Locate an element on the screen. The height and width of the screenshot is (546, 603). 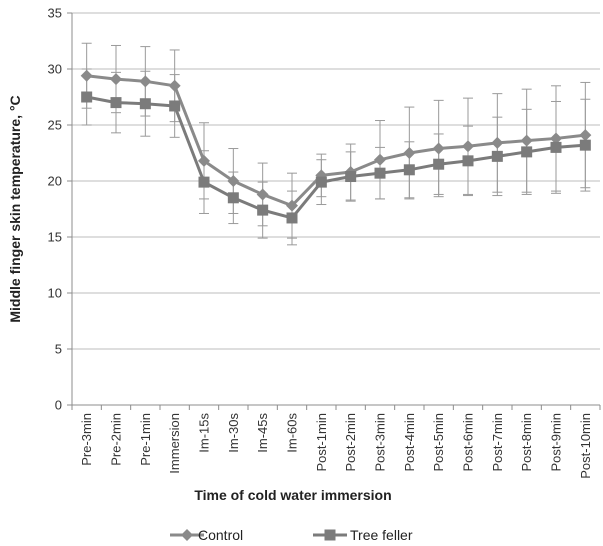
x-tick-label: Post-3min is located at coordinates (380, 442).